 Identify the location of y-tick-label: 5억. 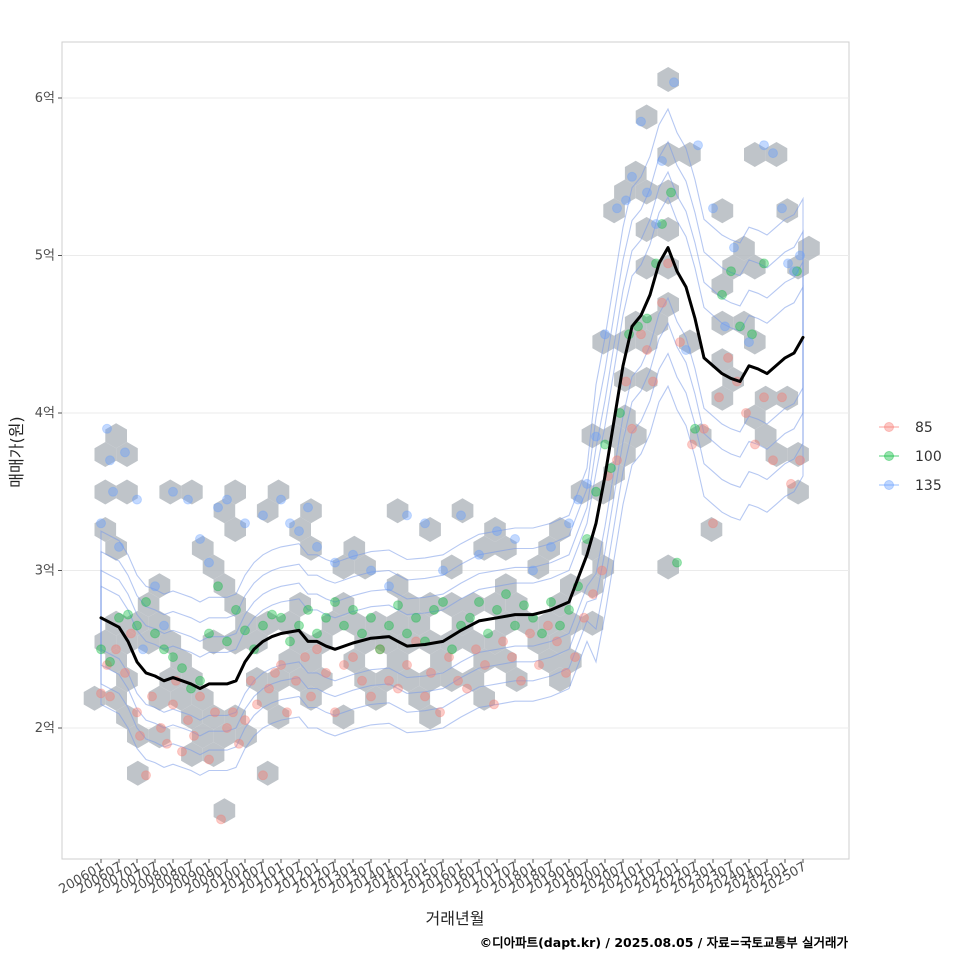
(45, 256).